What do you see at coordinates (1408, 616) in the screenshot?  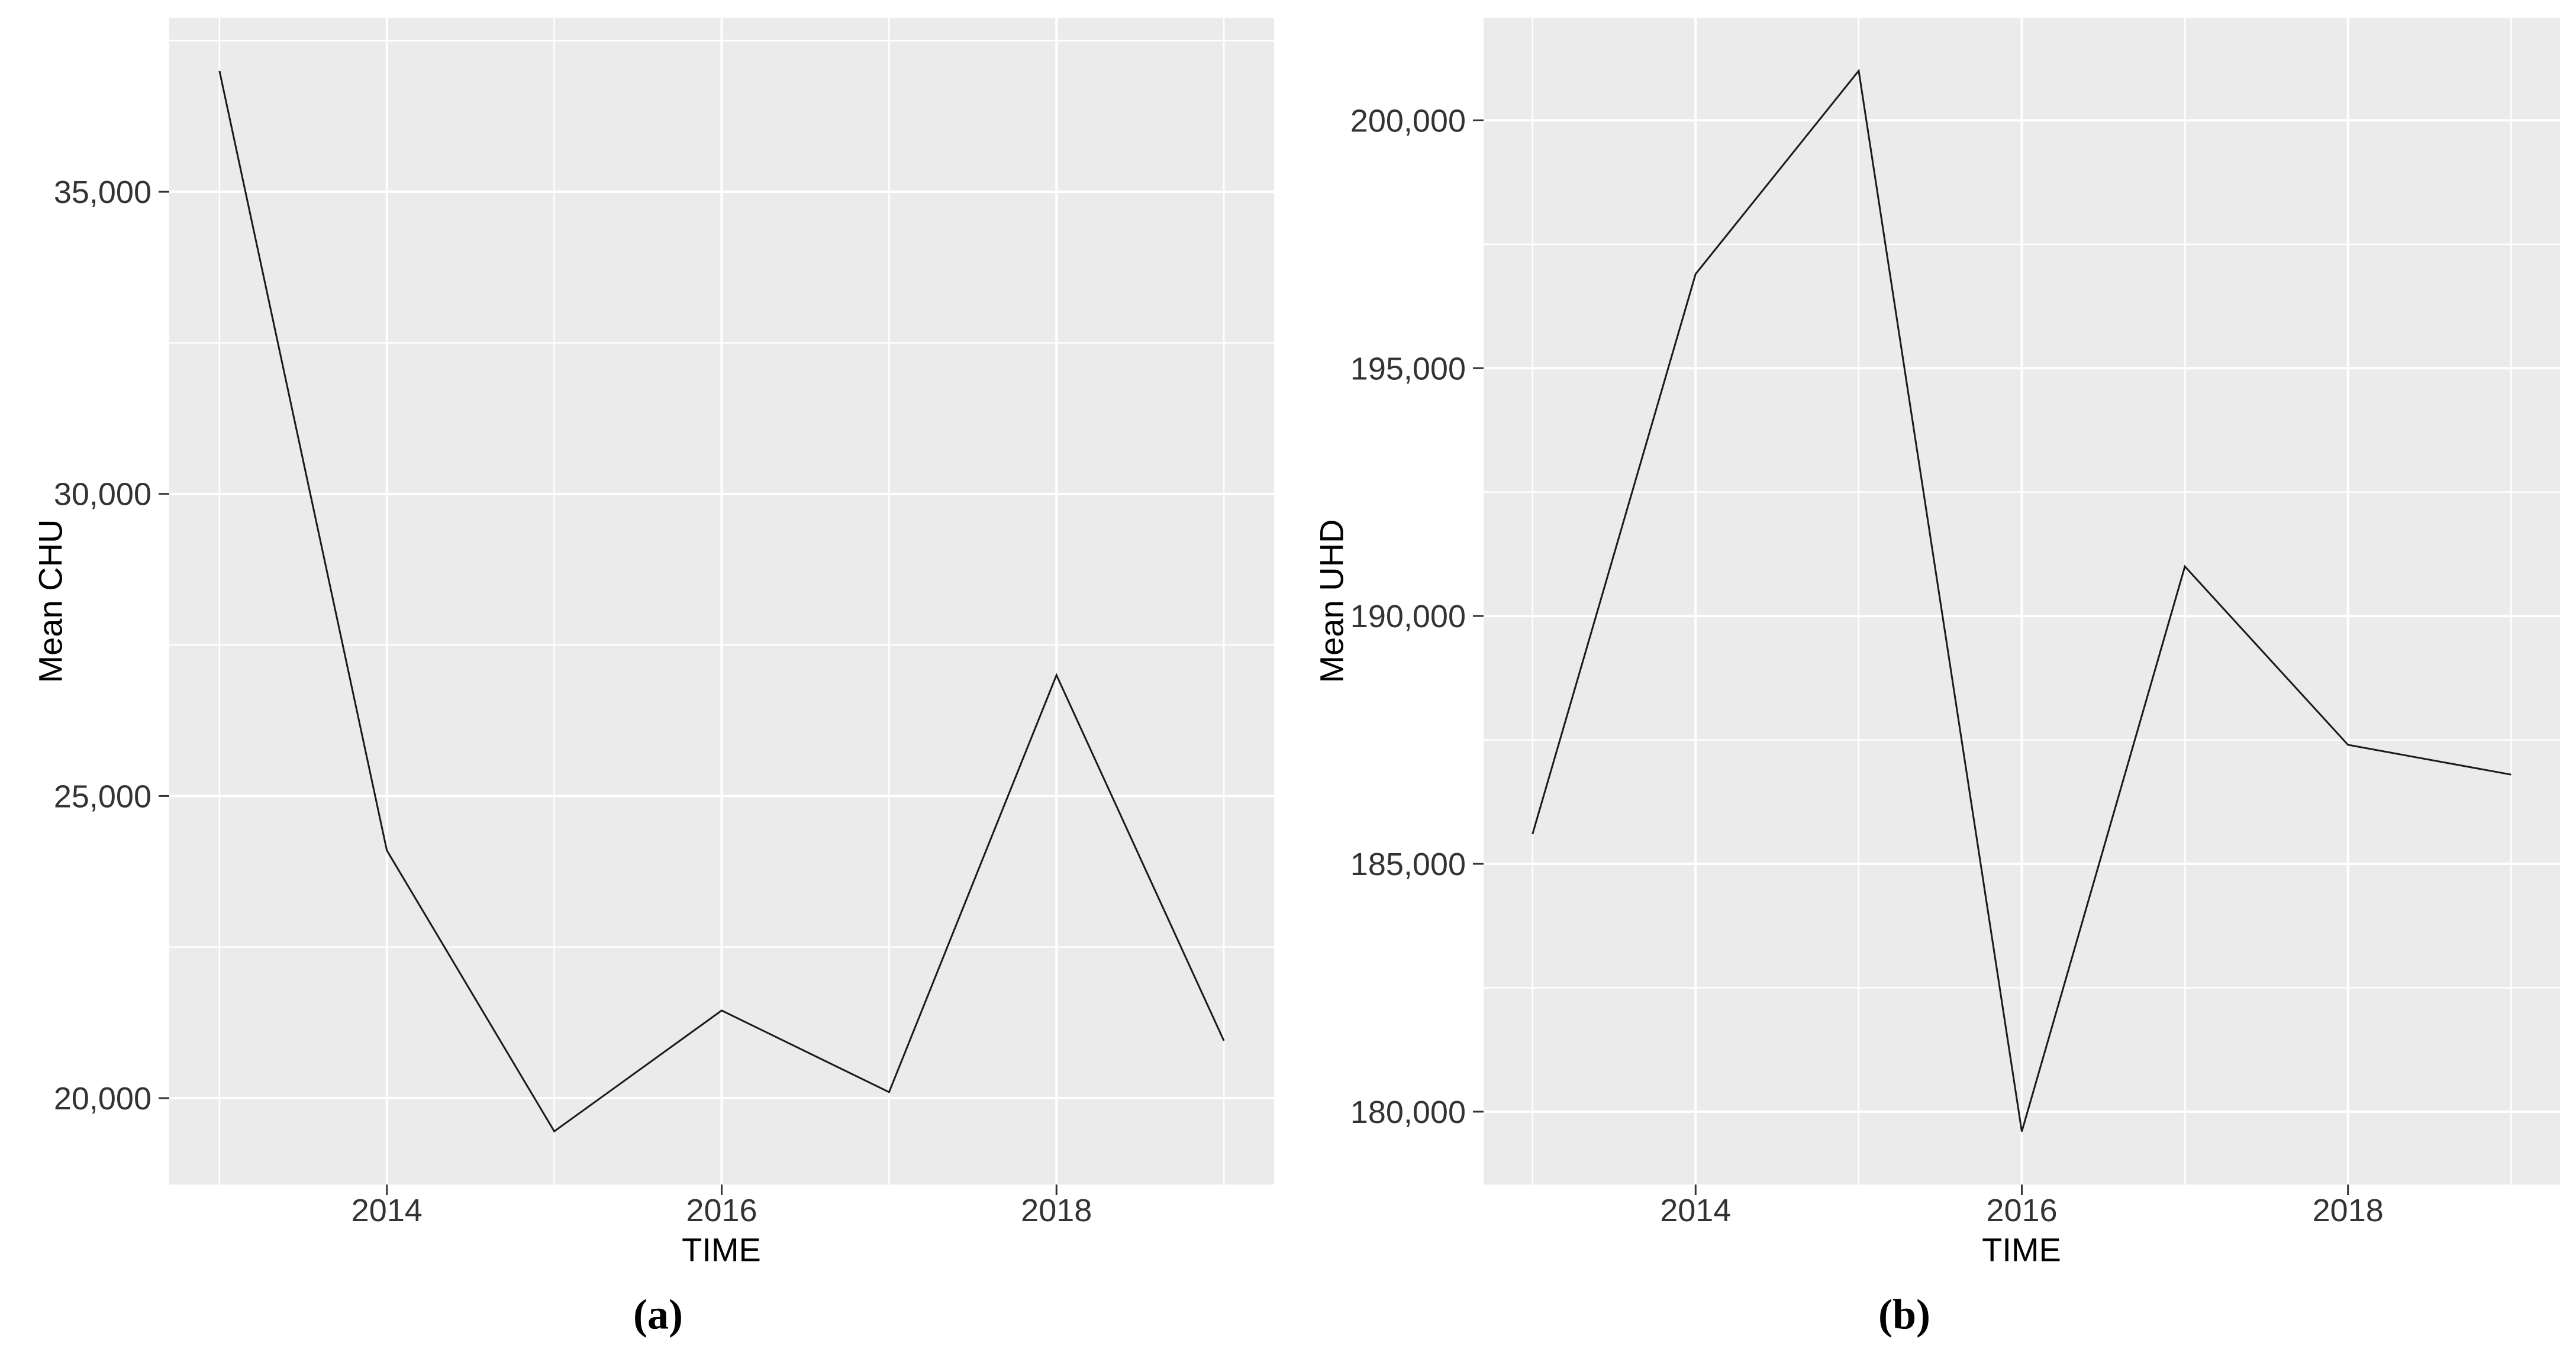 I see `y-tick-label: 190,000` at bounding box center [1408, 616].